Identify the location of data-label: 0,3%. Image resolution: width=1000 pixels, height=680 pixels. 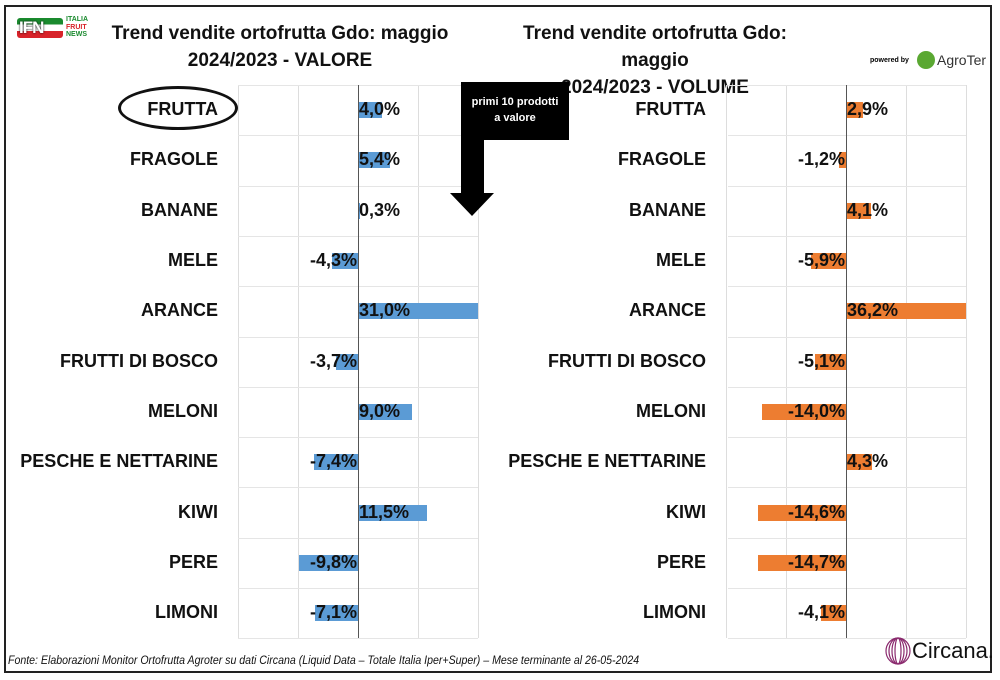
(380, 209).